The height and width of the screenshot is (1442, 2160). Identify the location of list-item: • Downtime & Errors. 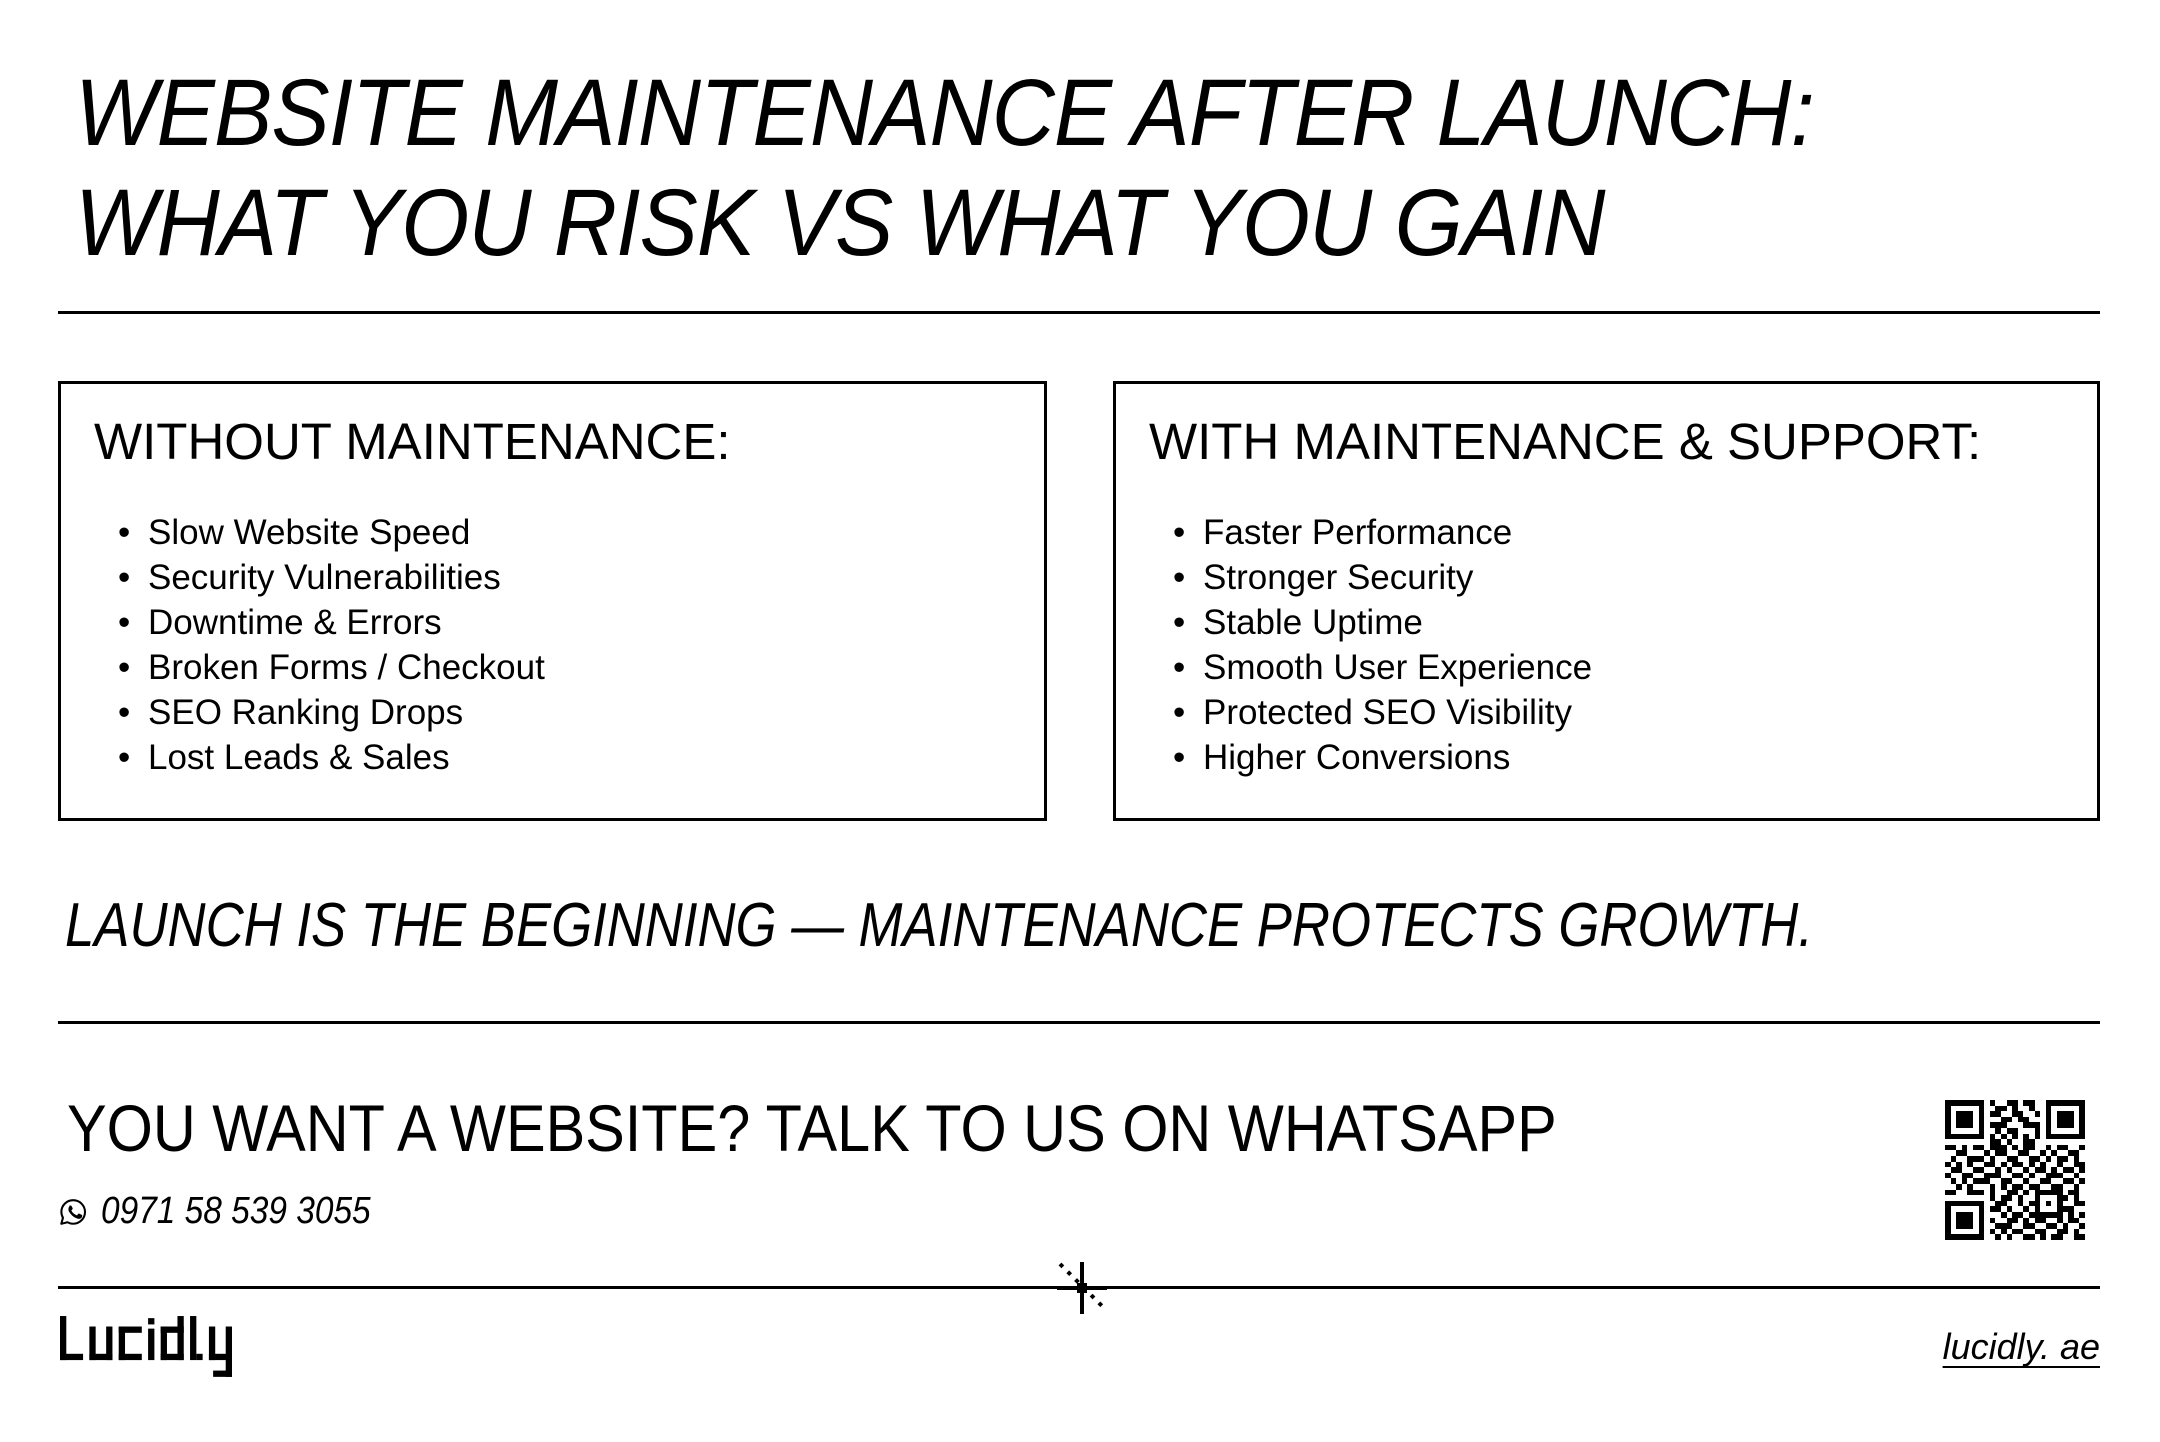
(303, 622).